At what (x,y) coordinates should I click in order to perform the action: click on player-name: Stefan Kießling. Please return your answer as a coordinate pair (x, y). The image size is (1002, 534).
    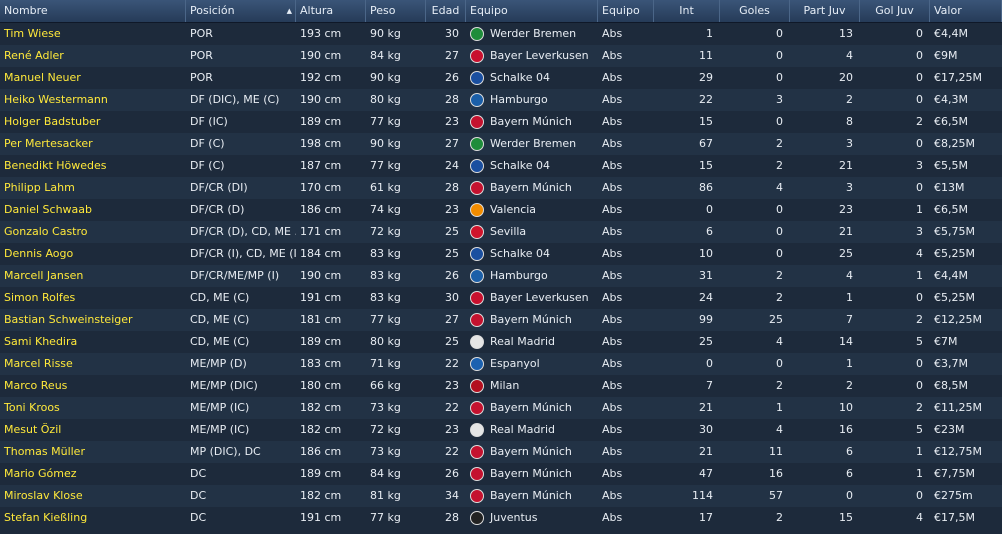
    Looking at the image, I should click on (46, 517).